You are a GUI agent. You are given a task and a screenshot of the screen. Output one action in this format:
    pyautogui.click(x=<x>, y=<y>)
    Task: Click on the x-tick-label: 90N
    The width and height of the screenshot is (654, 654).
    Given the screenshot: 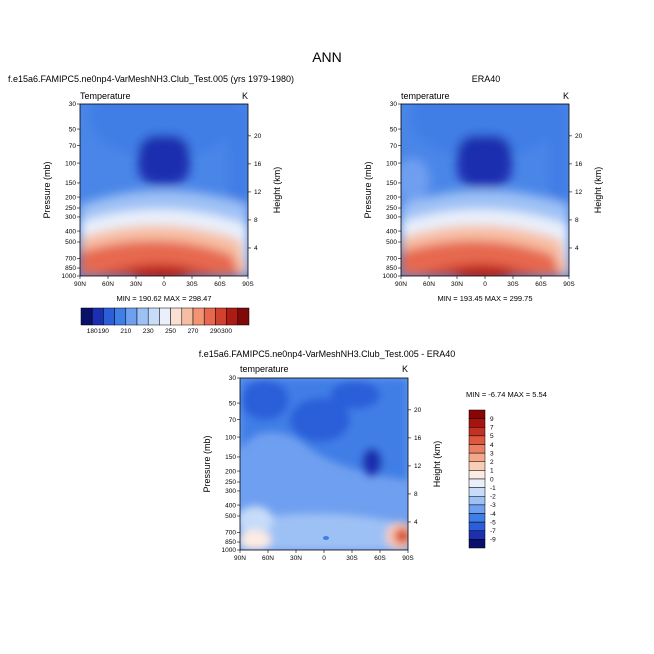 What is the action you would take?
    pyautogui.click(x=80, y=284)
    